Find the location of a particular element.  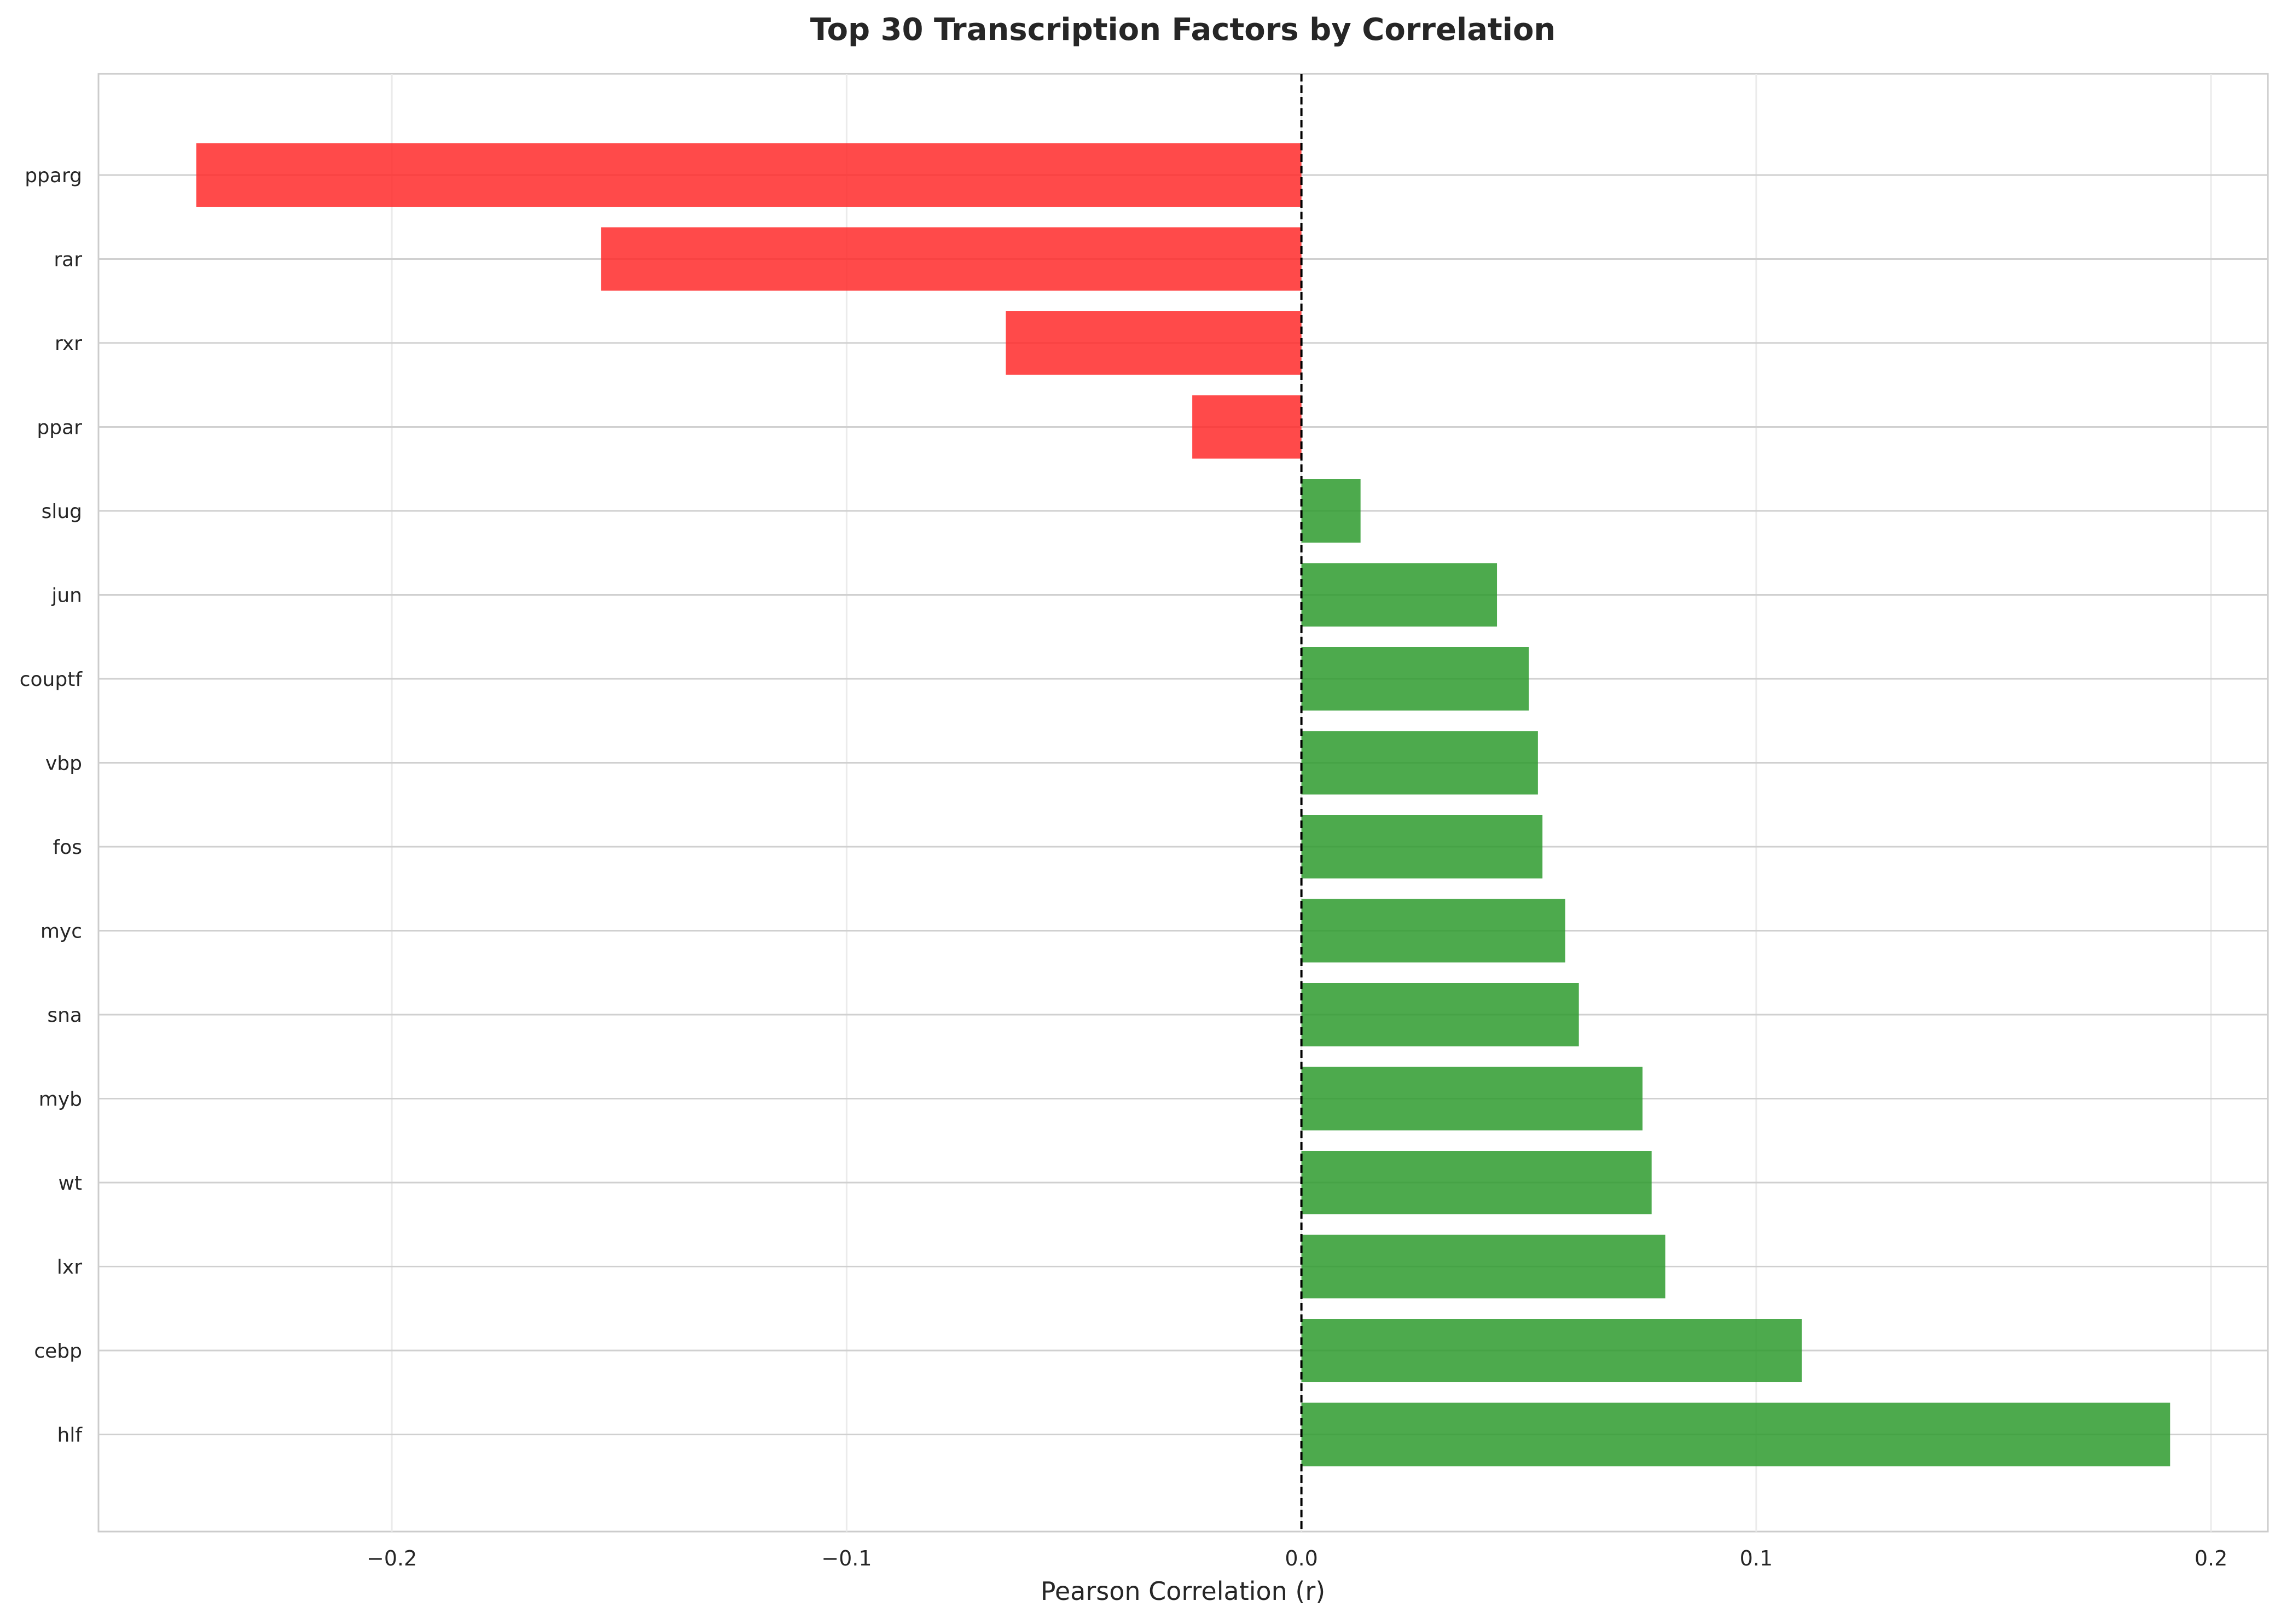

category-label: myb is located at coordinates (60, 1100).